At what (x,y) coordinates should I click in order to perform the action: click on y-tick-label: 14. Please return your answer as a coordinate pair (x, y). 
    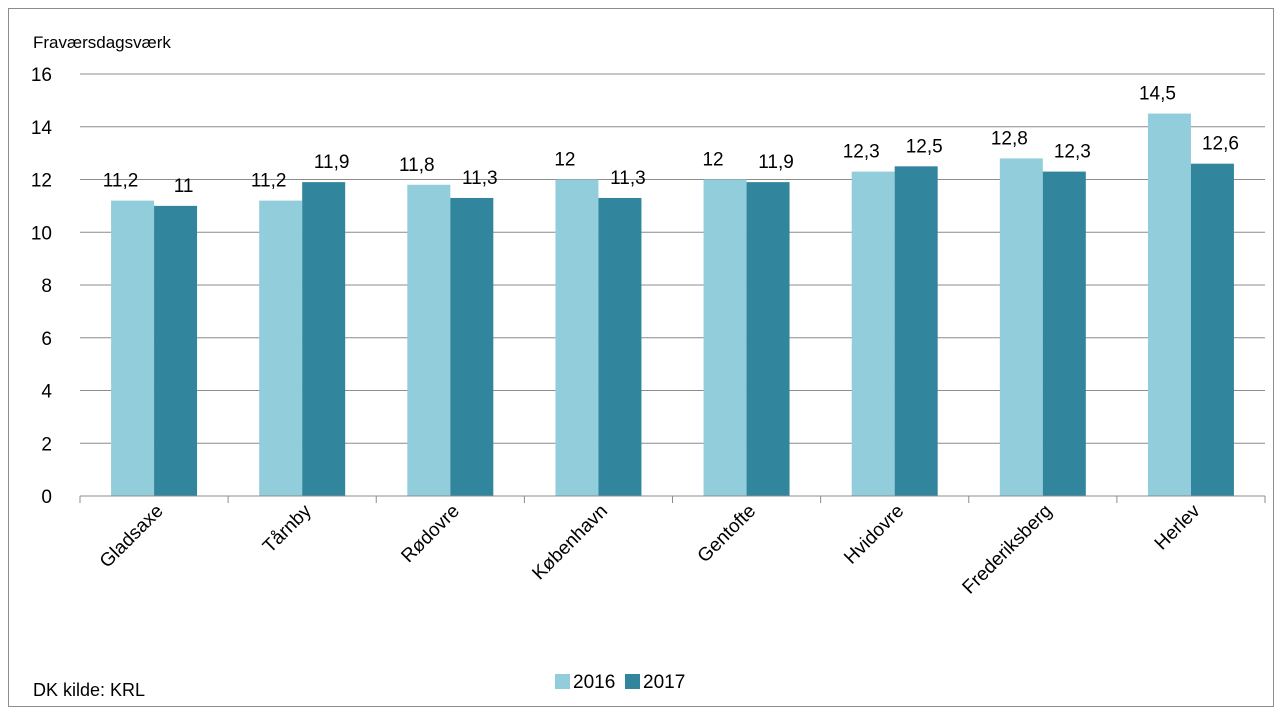
    Looking at the image, I should click on (42, 128).